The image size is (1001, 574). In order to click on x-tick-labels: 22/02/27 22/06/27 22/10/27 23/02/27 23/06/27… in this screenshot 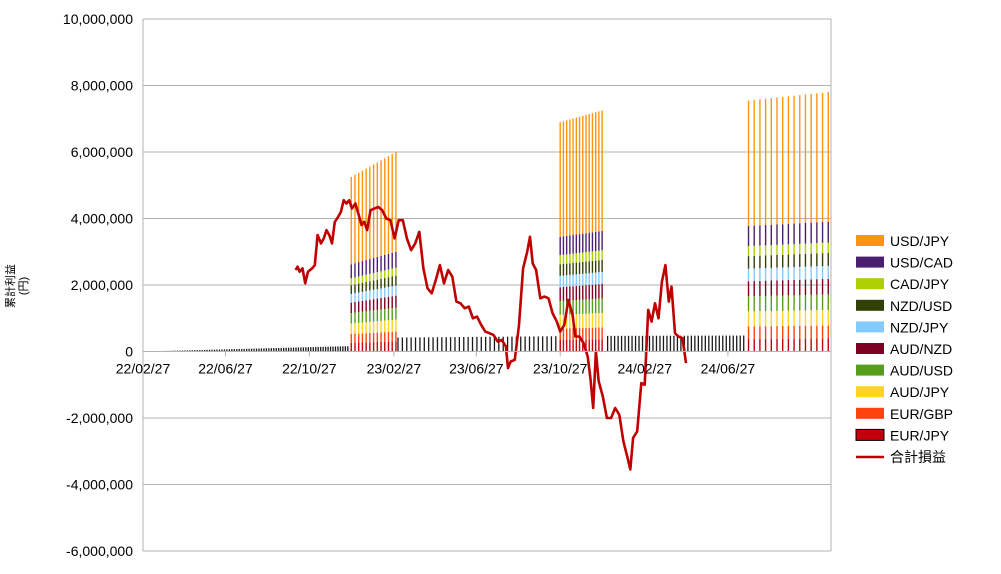, I will do `click(436, 364)`.